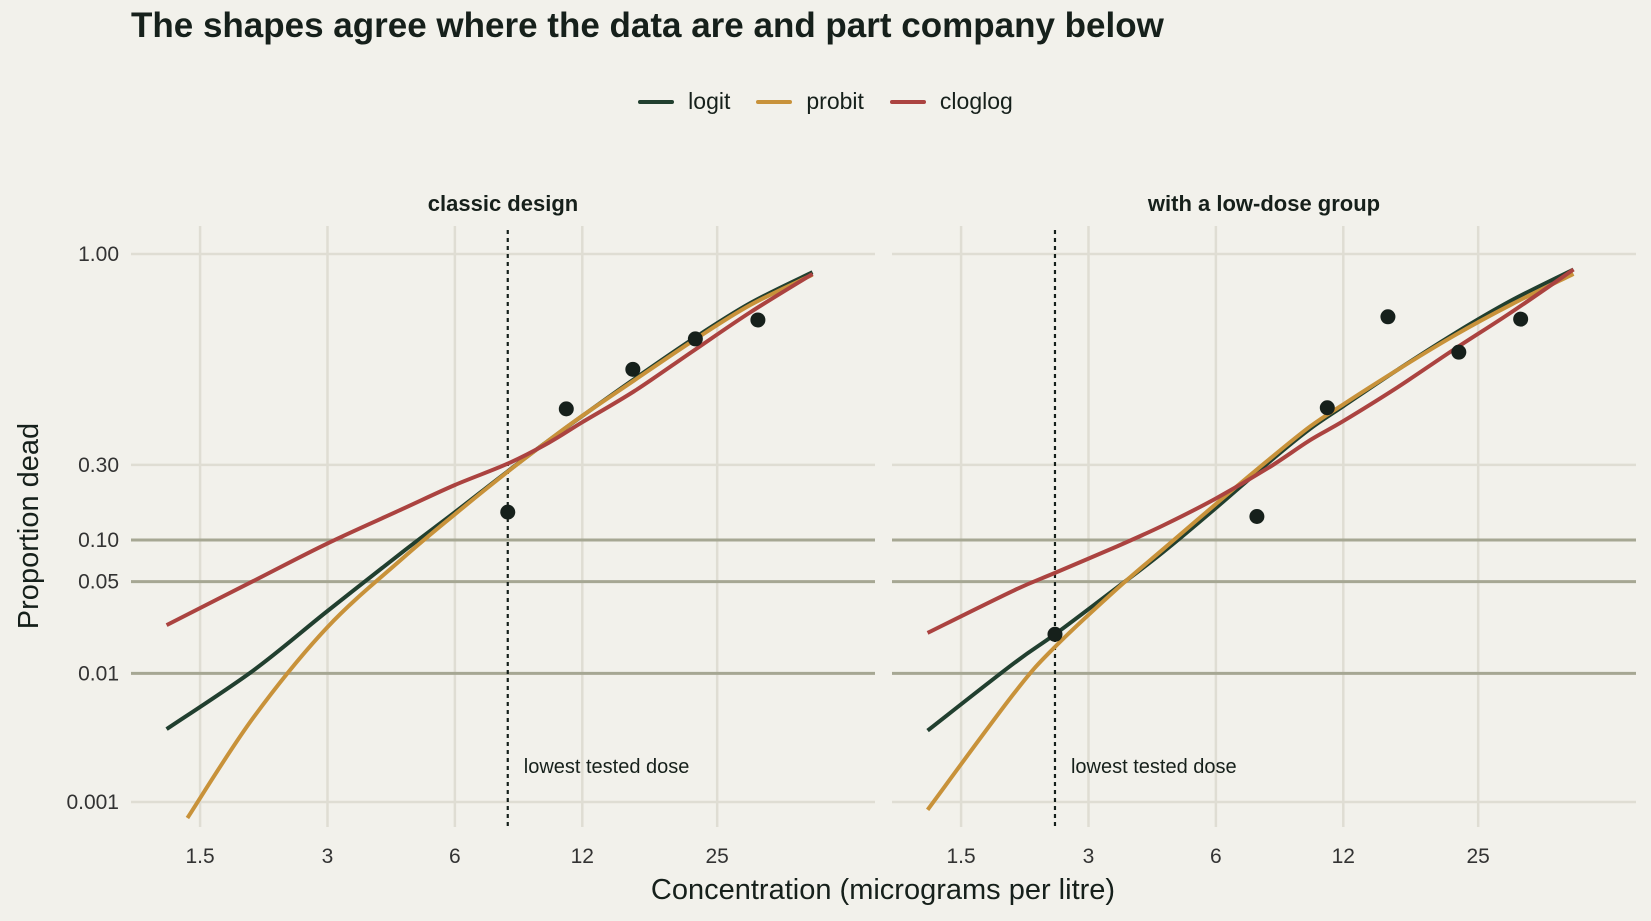  I want to click on y-tick-label: 0.01, so click(98, 673).